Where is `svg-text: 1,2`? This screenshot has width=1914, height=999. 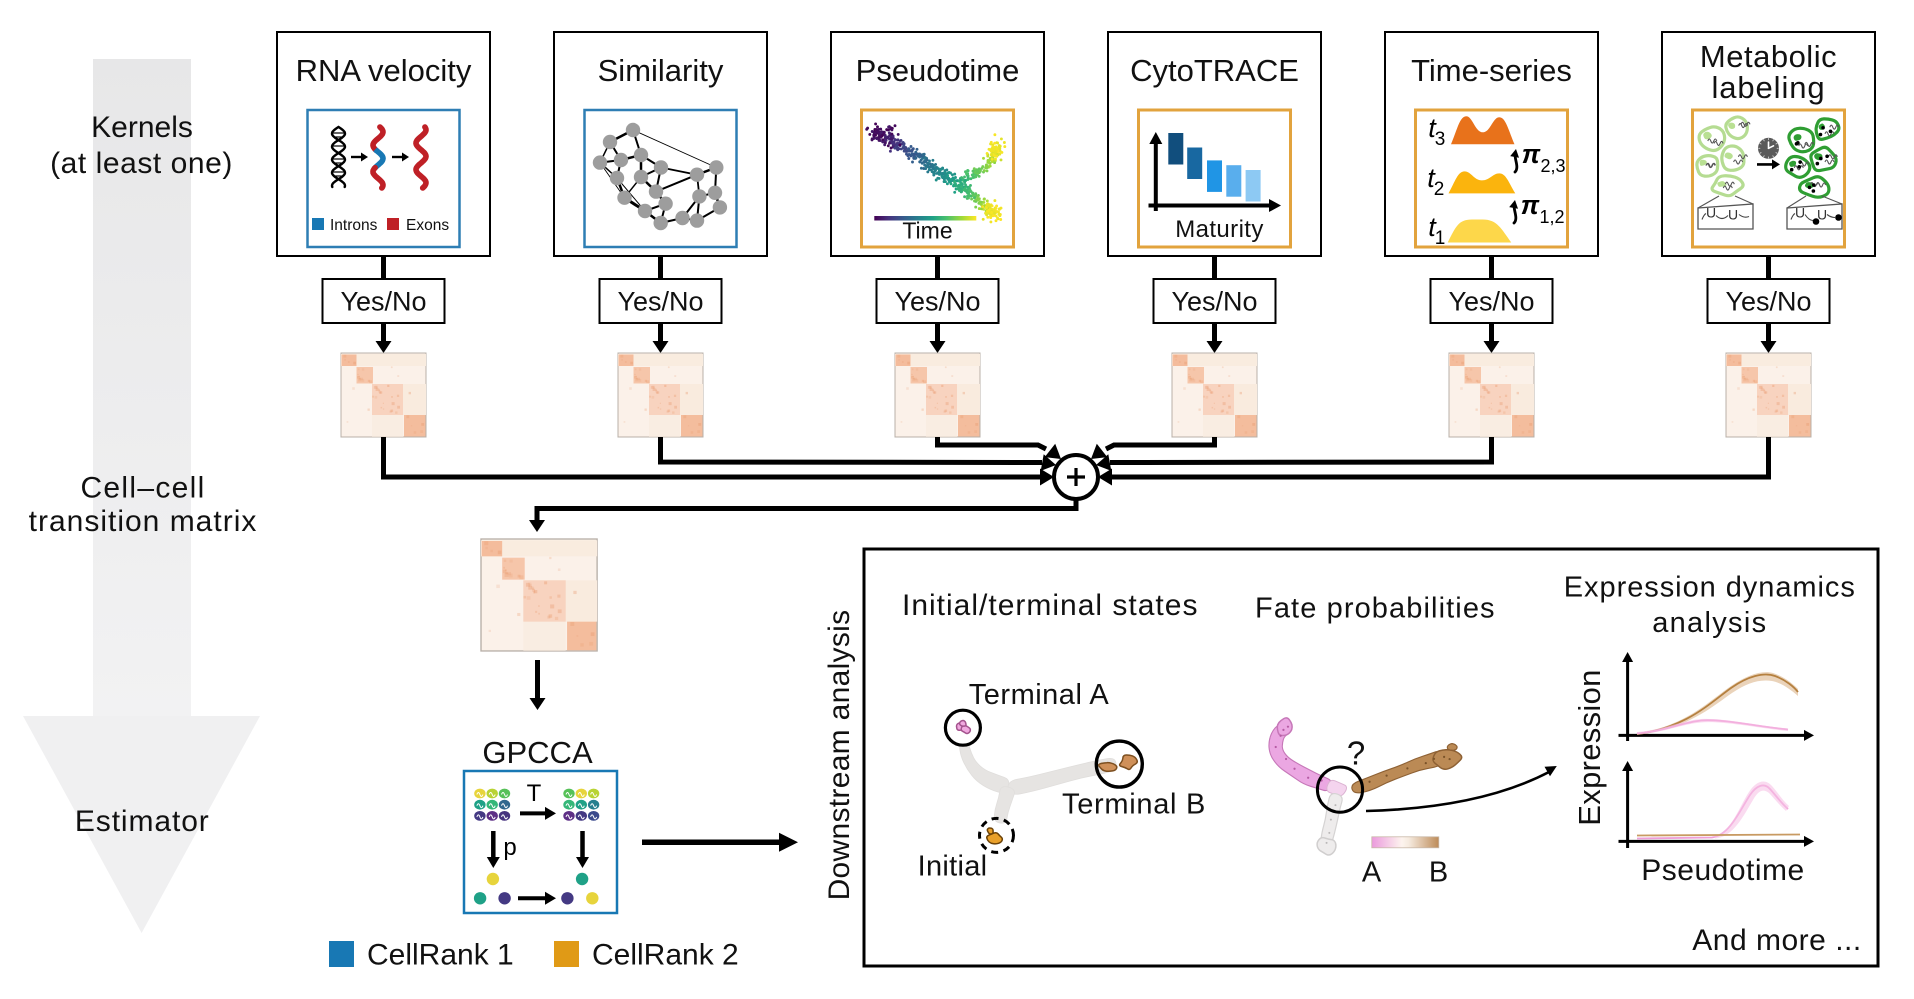 svg-text: 1,2 is located at coordinates (1551, 217).